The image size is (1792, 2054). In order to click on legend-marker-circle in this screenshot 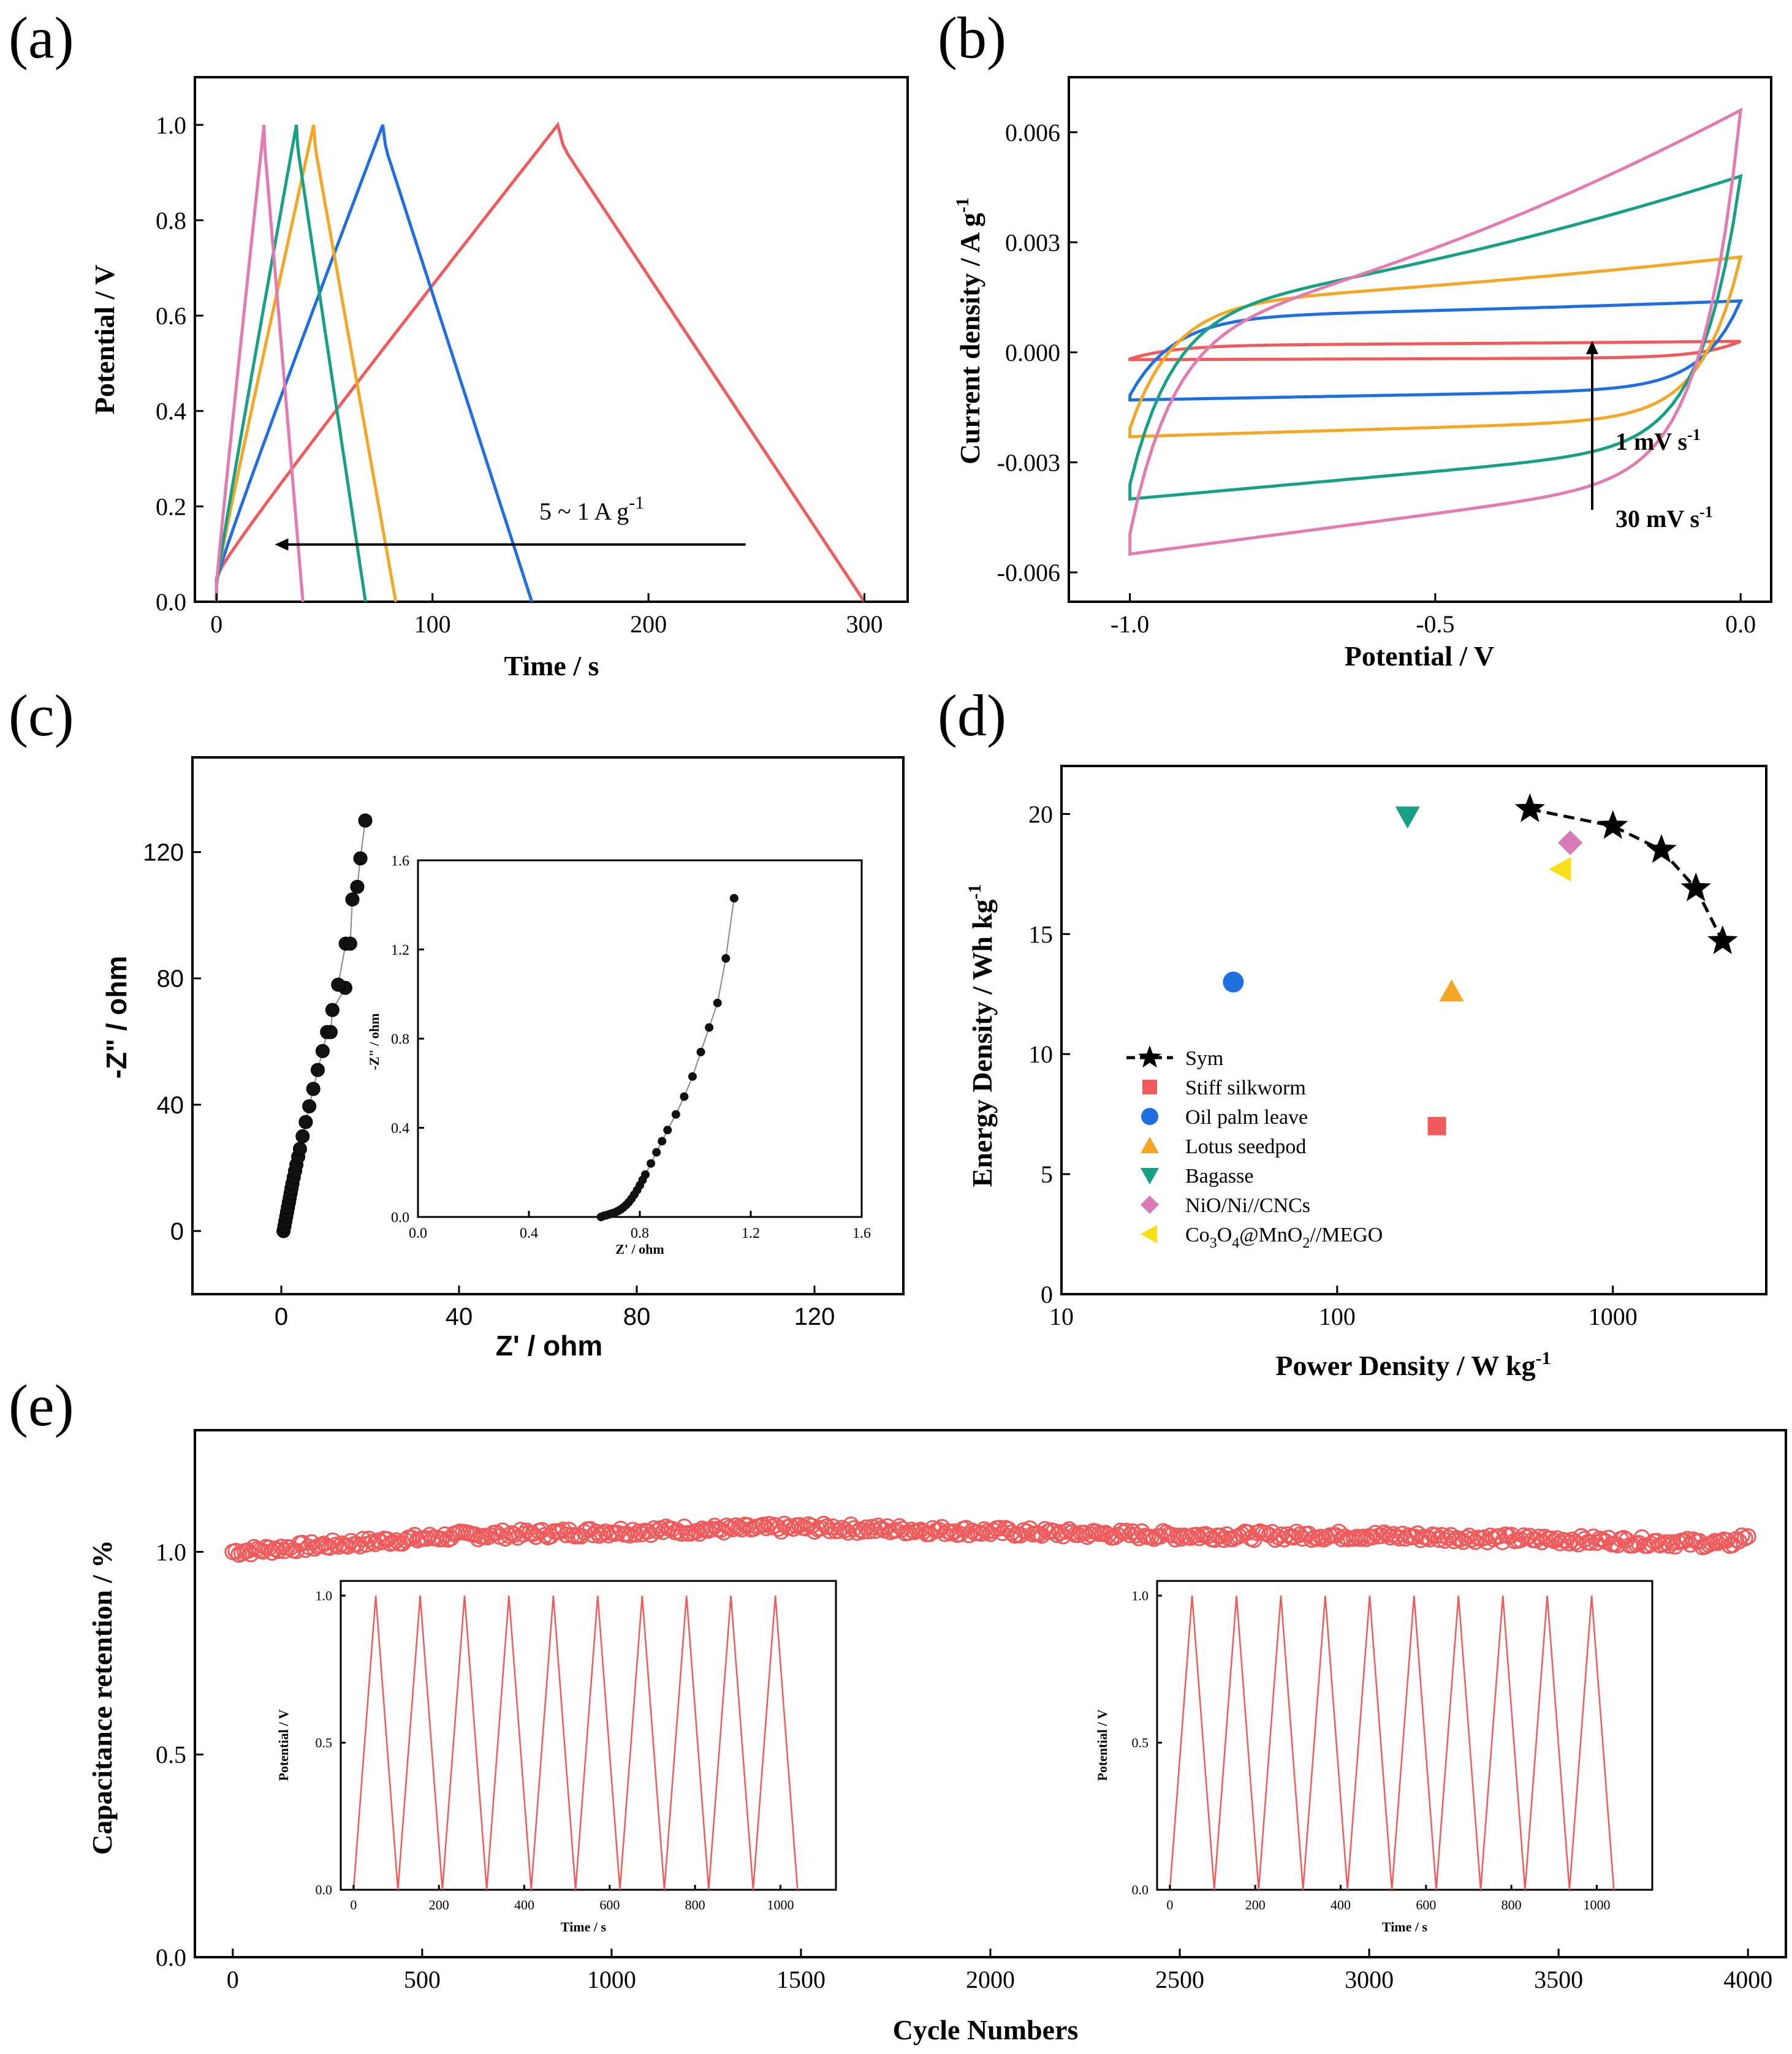, I will do `click(1149, 1116)`.